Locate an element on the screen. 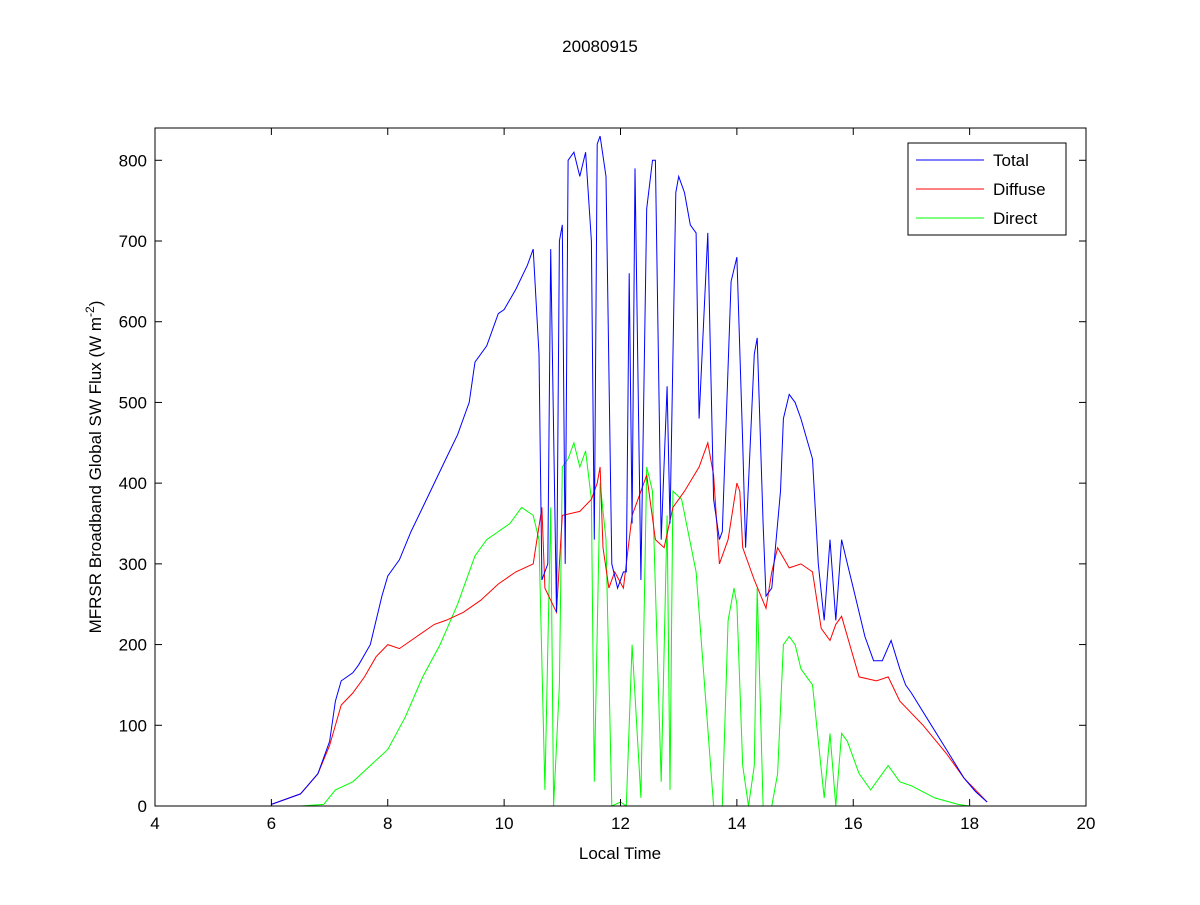 The height and width of the screenshot is (905, 1200). x-tick-label: 14 is located at coordinates (736, 823).